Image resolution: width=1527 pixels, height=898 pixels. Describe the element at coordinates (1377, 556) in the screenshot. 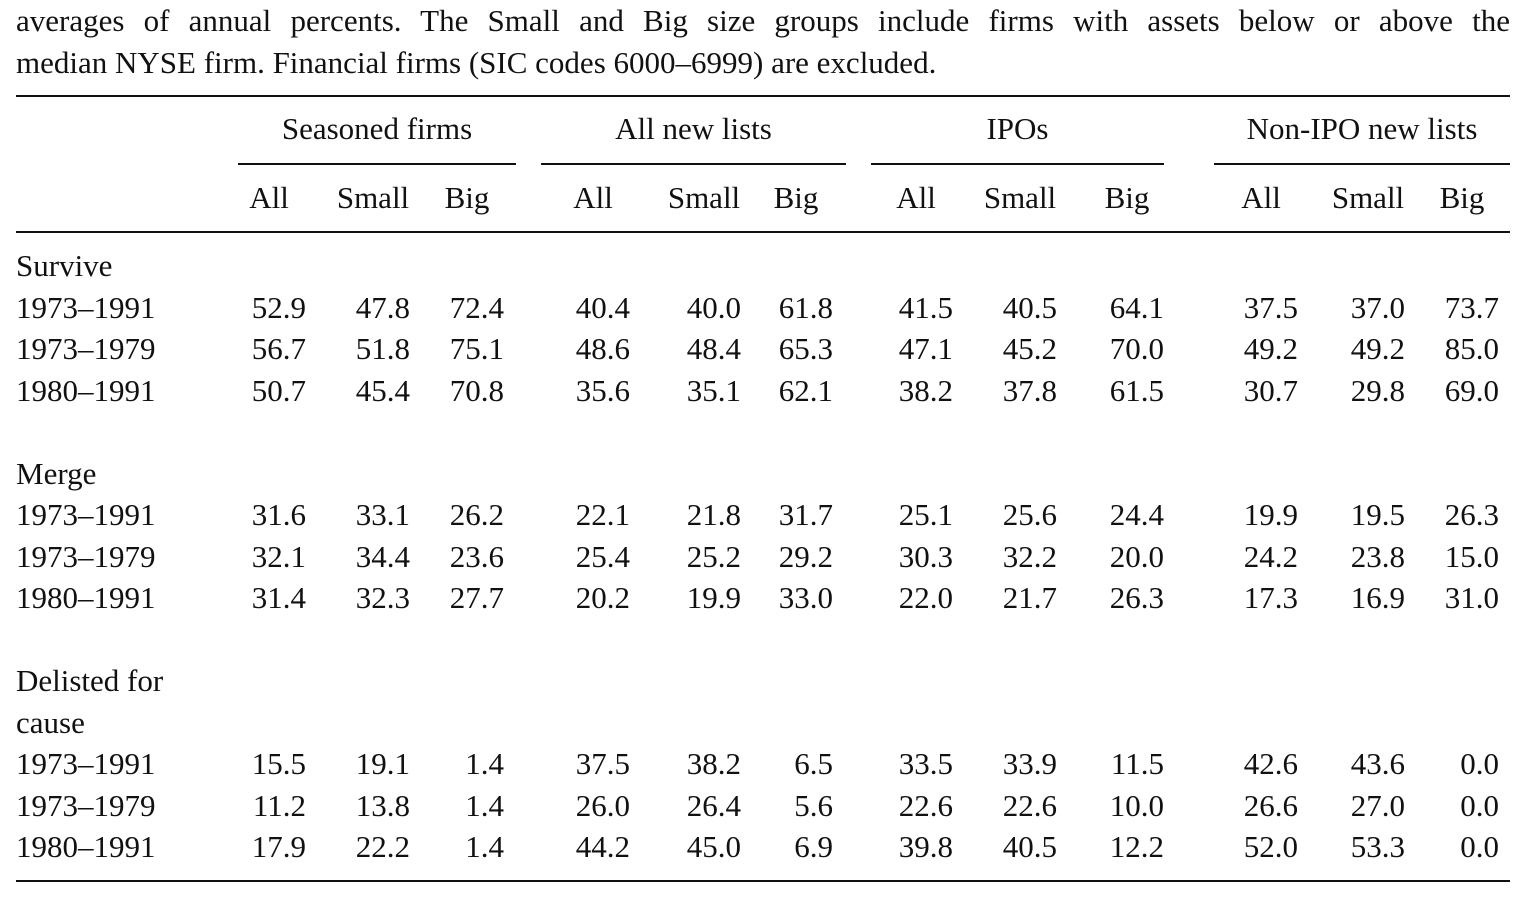

I see `table-cell: 23.8` at that location.